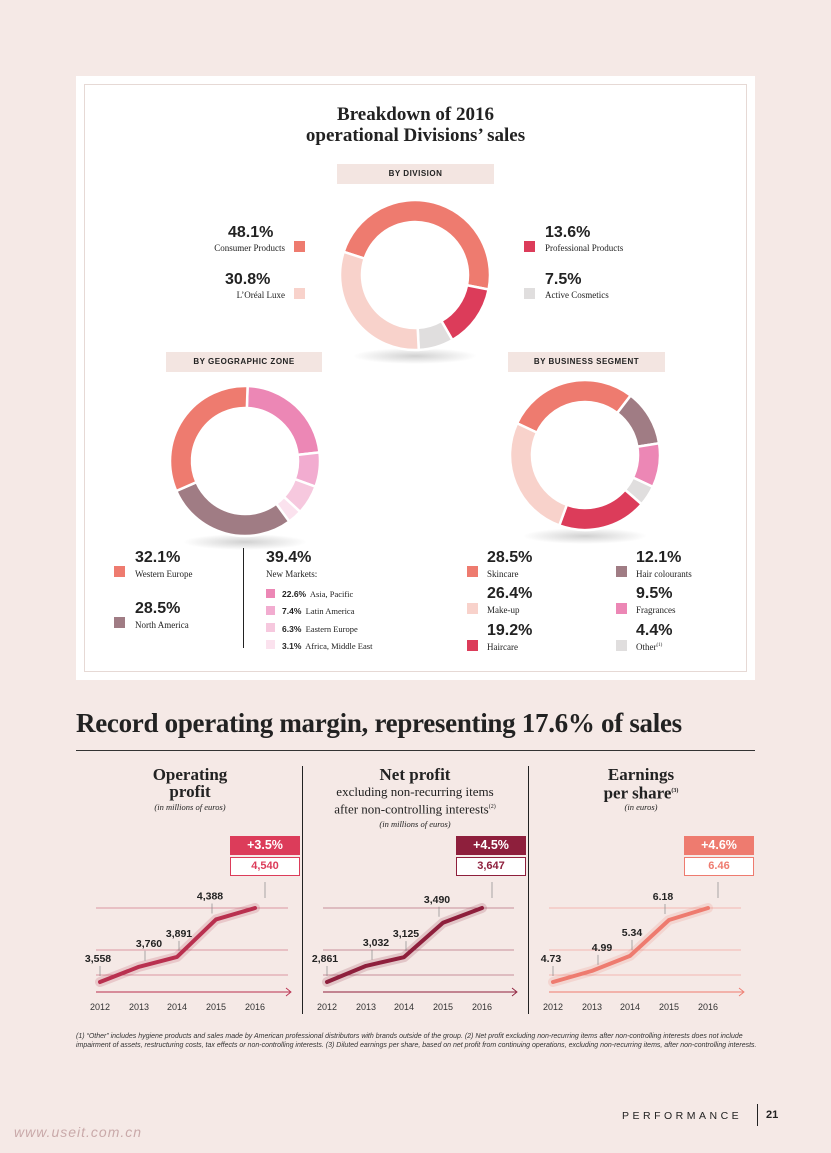 The width and height of the screenshot is (831, 1153). What do you see at coordinates (514, 992) in the screenshot?
I see `net-axis-arrow` at bounding box center [514, 992].